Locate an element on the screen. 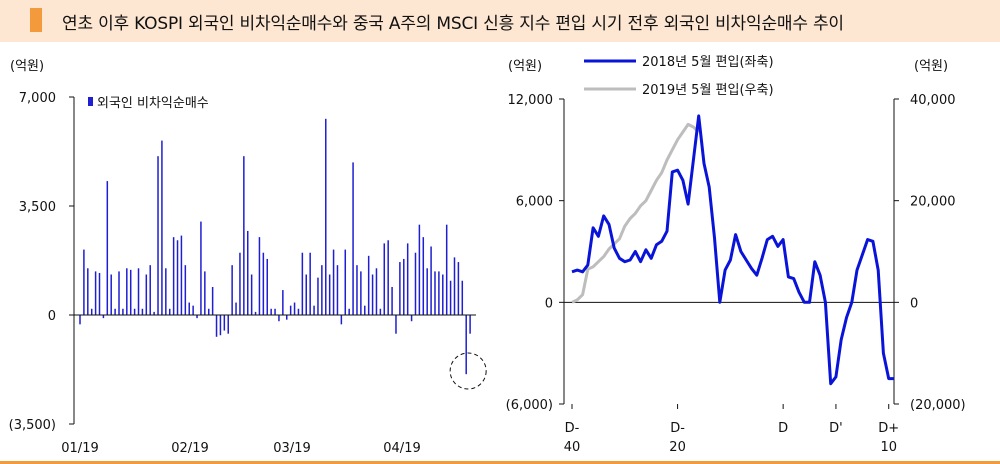  left-unit-label: (억원) is located at coordinates (27, 66).